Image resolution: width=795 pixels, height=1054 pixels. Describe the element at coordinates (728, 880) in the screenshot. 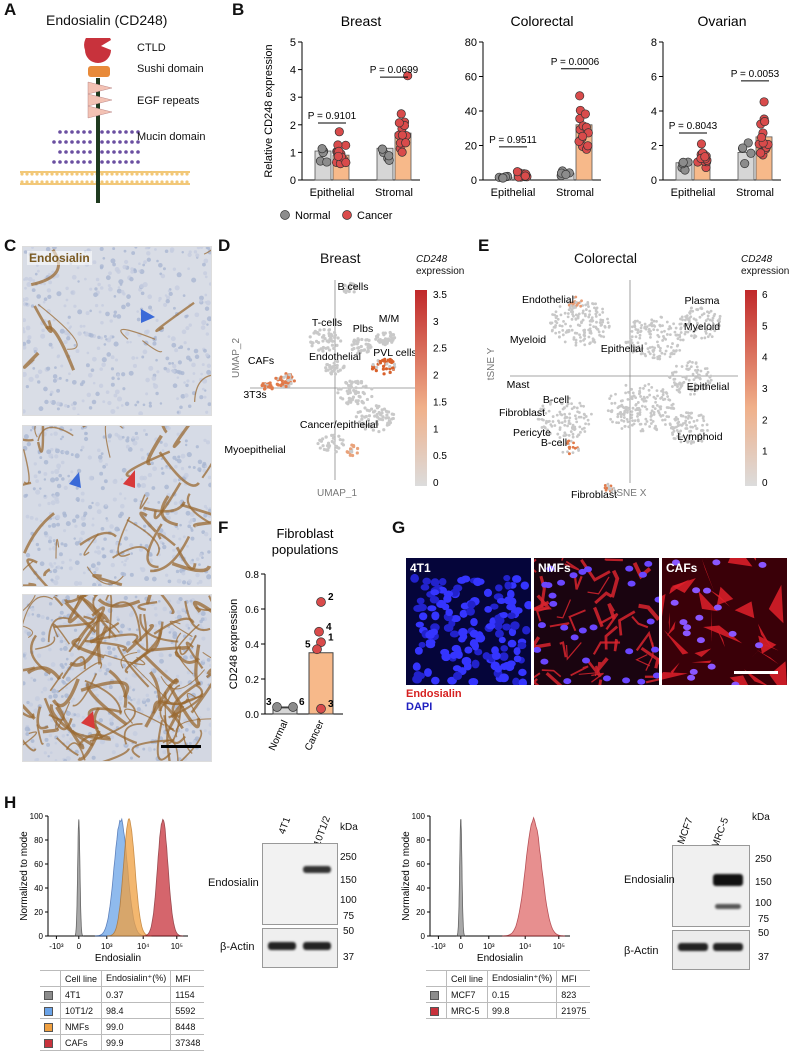

I see `blot-band` at that location.